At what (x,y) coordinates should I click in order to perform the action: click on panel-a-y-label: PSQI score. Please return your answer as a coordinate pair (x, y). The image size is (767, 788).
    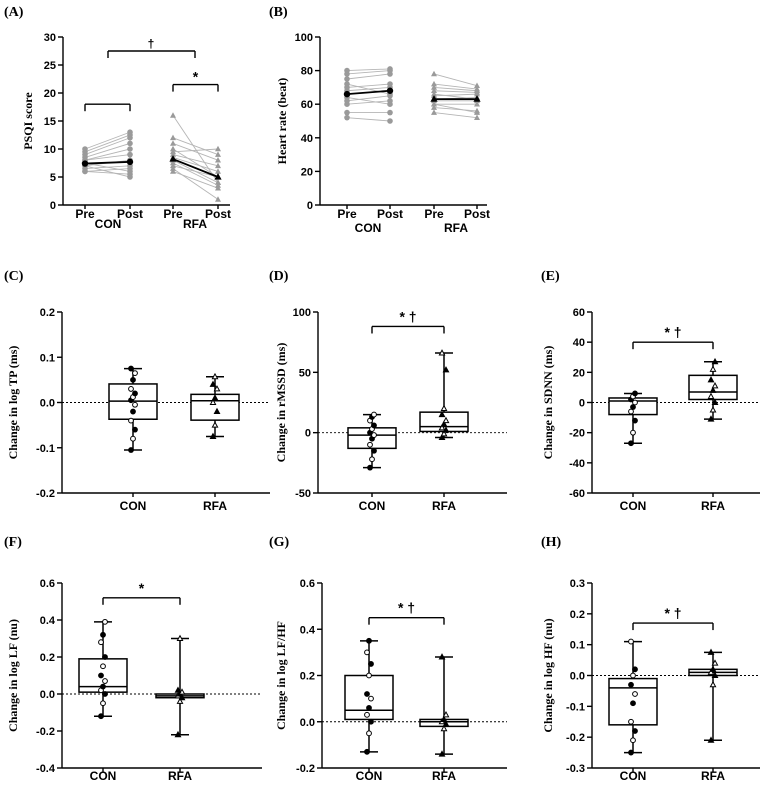
    Looking at the image, I should click on (28, 121).